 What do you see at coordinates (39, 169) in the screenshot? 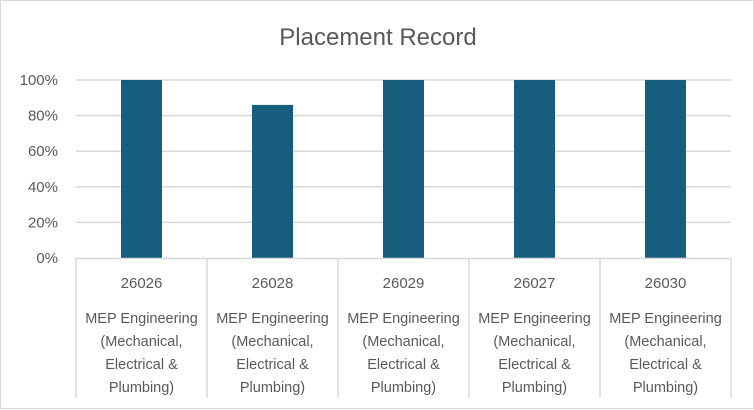
I see `y-axis-ticks: 0% 20% 40% 60% 80% 100%` at bounding box center [39, 169].